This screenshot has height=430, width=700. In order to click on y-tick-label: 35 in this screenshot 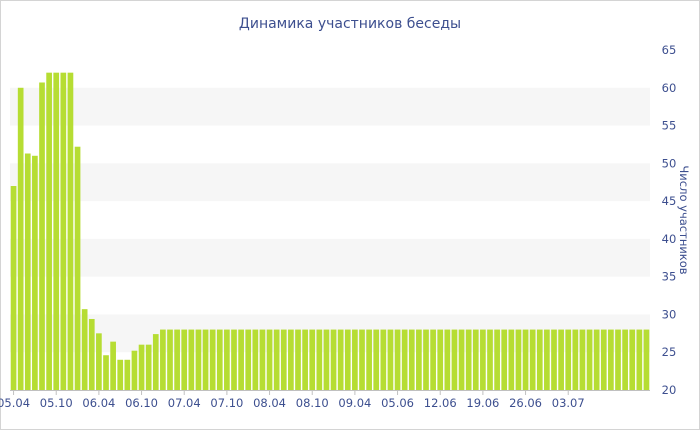, I will do `click(669, 277)`.